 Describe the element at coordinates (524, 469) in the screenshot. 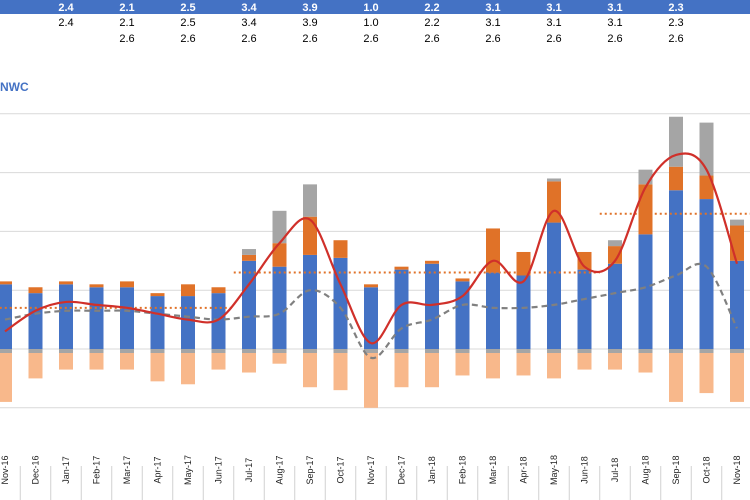

I see `x-tick-label: Apr-18` at that location.